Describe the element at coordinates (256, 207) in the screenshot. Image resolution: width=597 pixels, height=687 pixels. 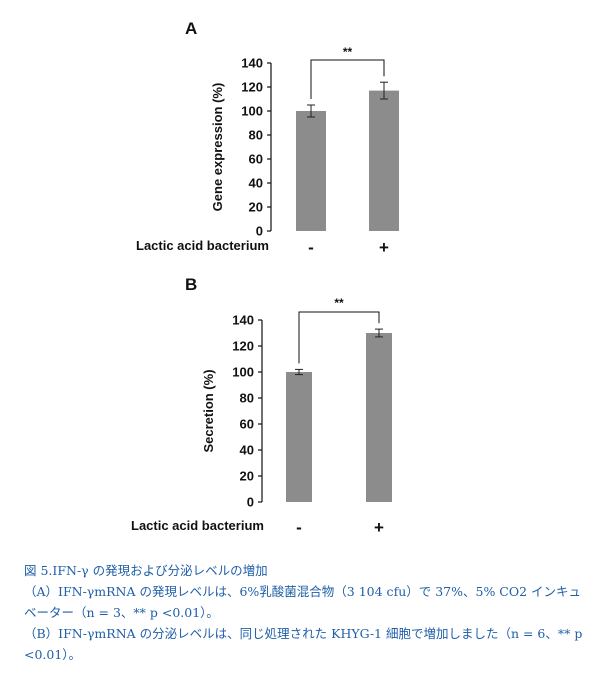
I see `panel-a-y-tick-label: 20` at that location.